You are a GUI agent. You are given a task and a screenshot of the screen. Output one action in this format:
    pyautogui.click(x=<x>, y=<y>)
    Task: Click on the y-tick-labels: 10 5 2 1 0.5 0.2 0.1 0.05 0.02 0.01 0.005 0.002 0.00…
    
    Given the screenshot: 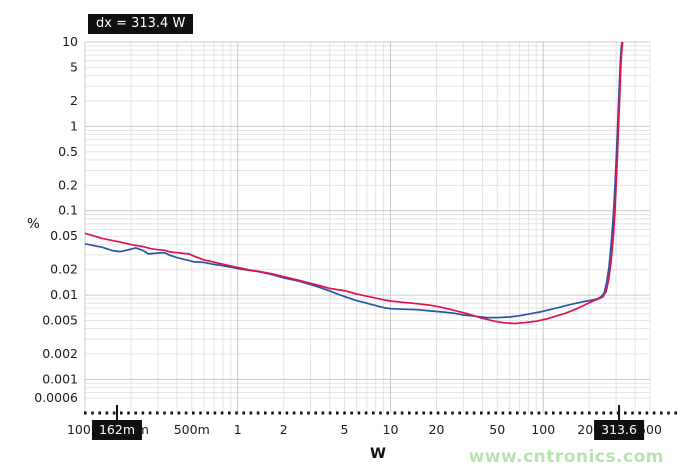 What is the action you would take?
    pyautogui.click(x=56, y=219)
    